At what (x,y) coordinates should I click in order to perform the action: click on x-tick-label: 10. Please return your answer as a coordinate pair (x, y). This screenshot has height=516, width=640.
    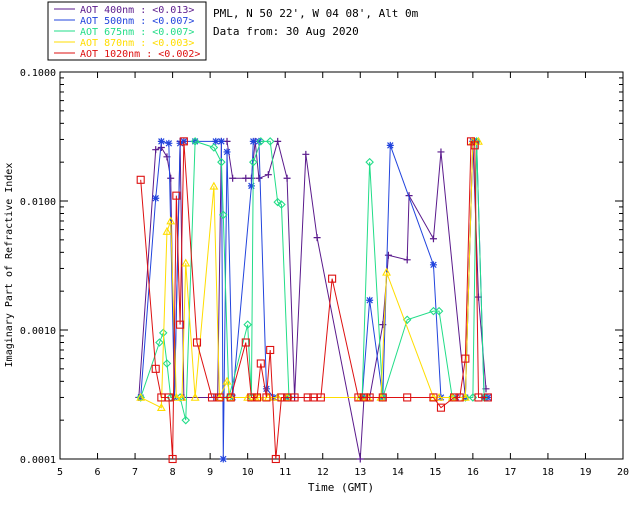
    Looking at the image, I should click on (248, 472).